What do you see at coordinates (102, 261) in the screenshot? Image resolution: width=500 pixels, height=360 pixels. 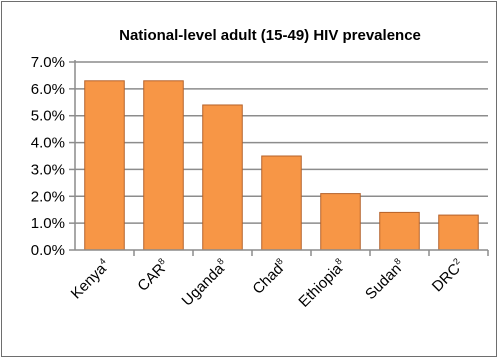 I see `x-tick-label-superscript: 4` at bounding box center [102, 261].